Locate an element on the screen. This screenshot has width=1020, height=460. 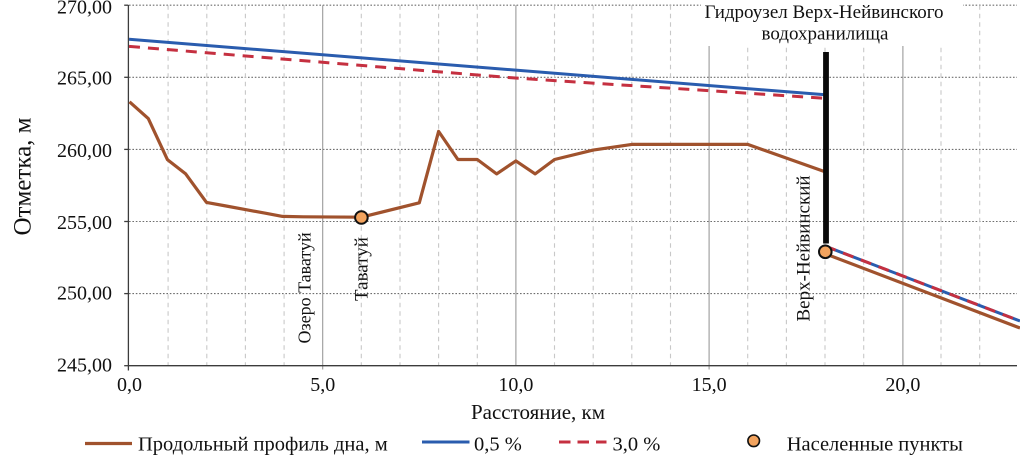
svg-text: 0,5 % is located at coordinates (498, 445).